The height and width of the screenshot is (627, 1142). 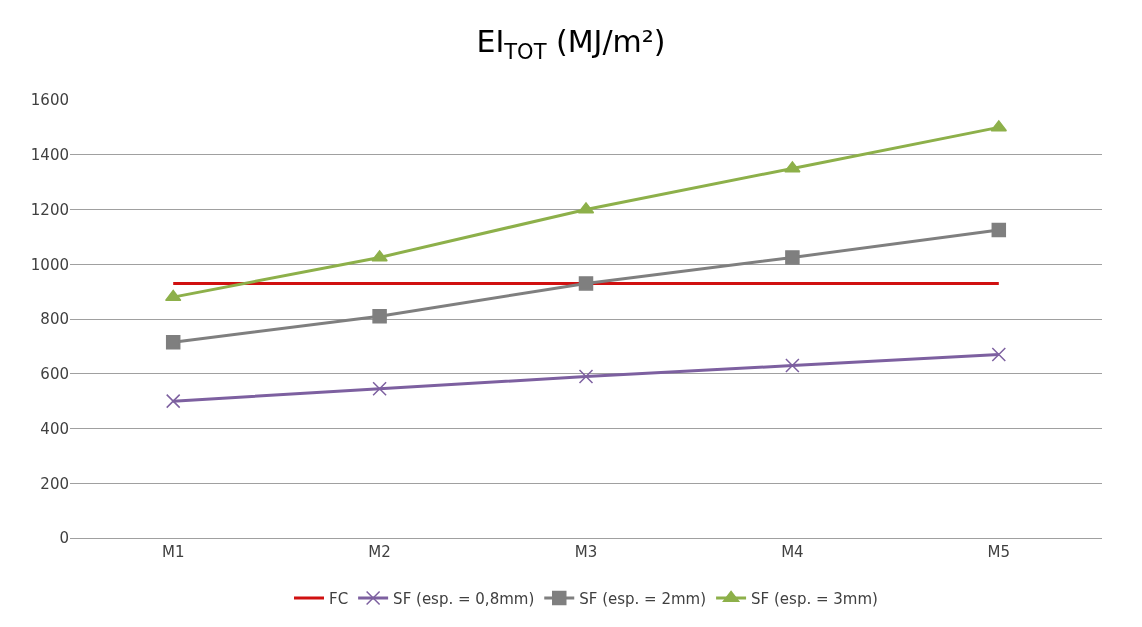 What do you see at coordinates (49, 209) in the screenshot?
I see `y-tick-label: 1200` at bounding box center [49, 209].